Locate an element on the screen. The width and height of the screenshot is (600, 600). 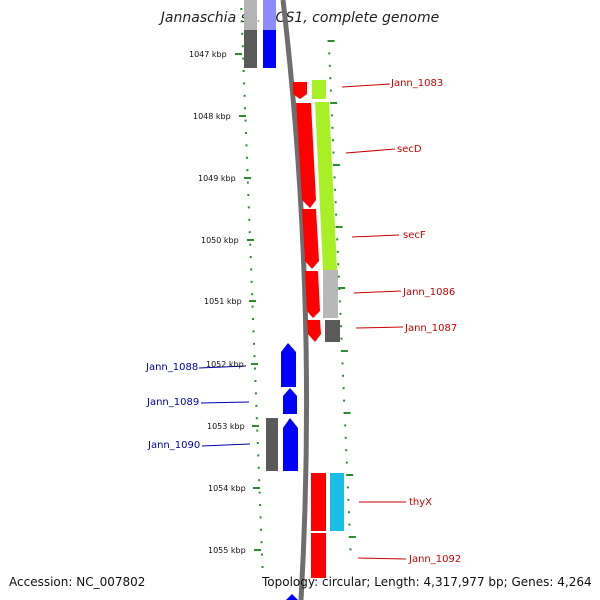
right-gene-label: thyX is located at coordinates (420, 502).